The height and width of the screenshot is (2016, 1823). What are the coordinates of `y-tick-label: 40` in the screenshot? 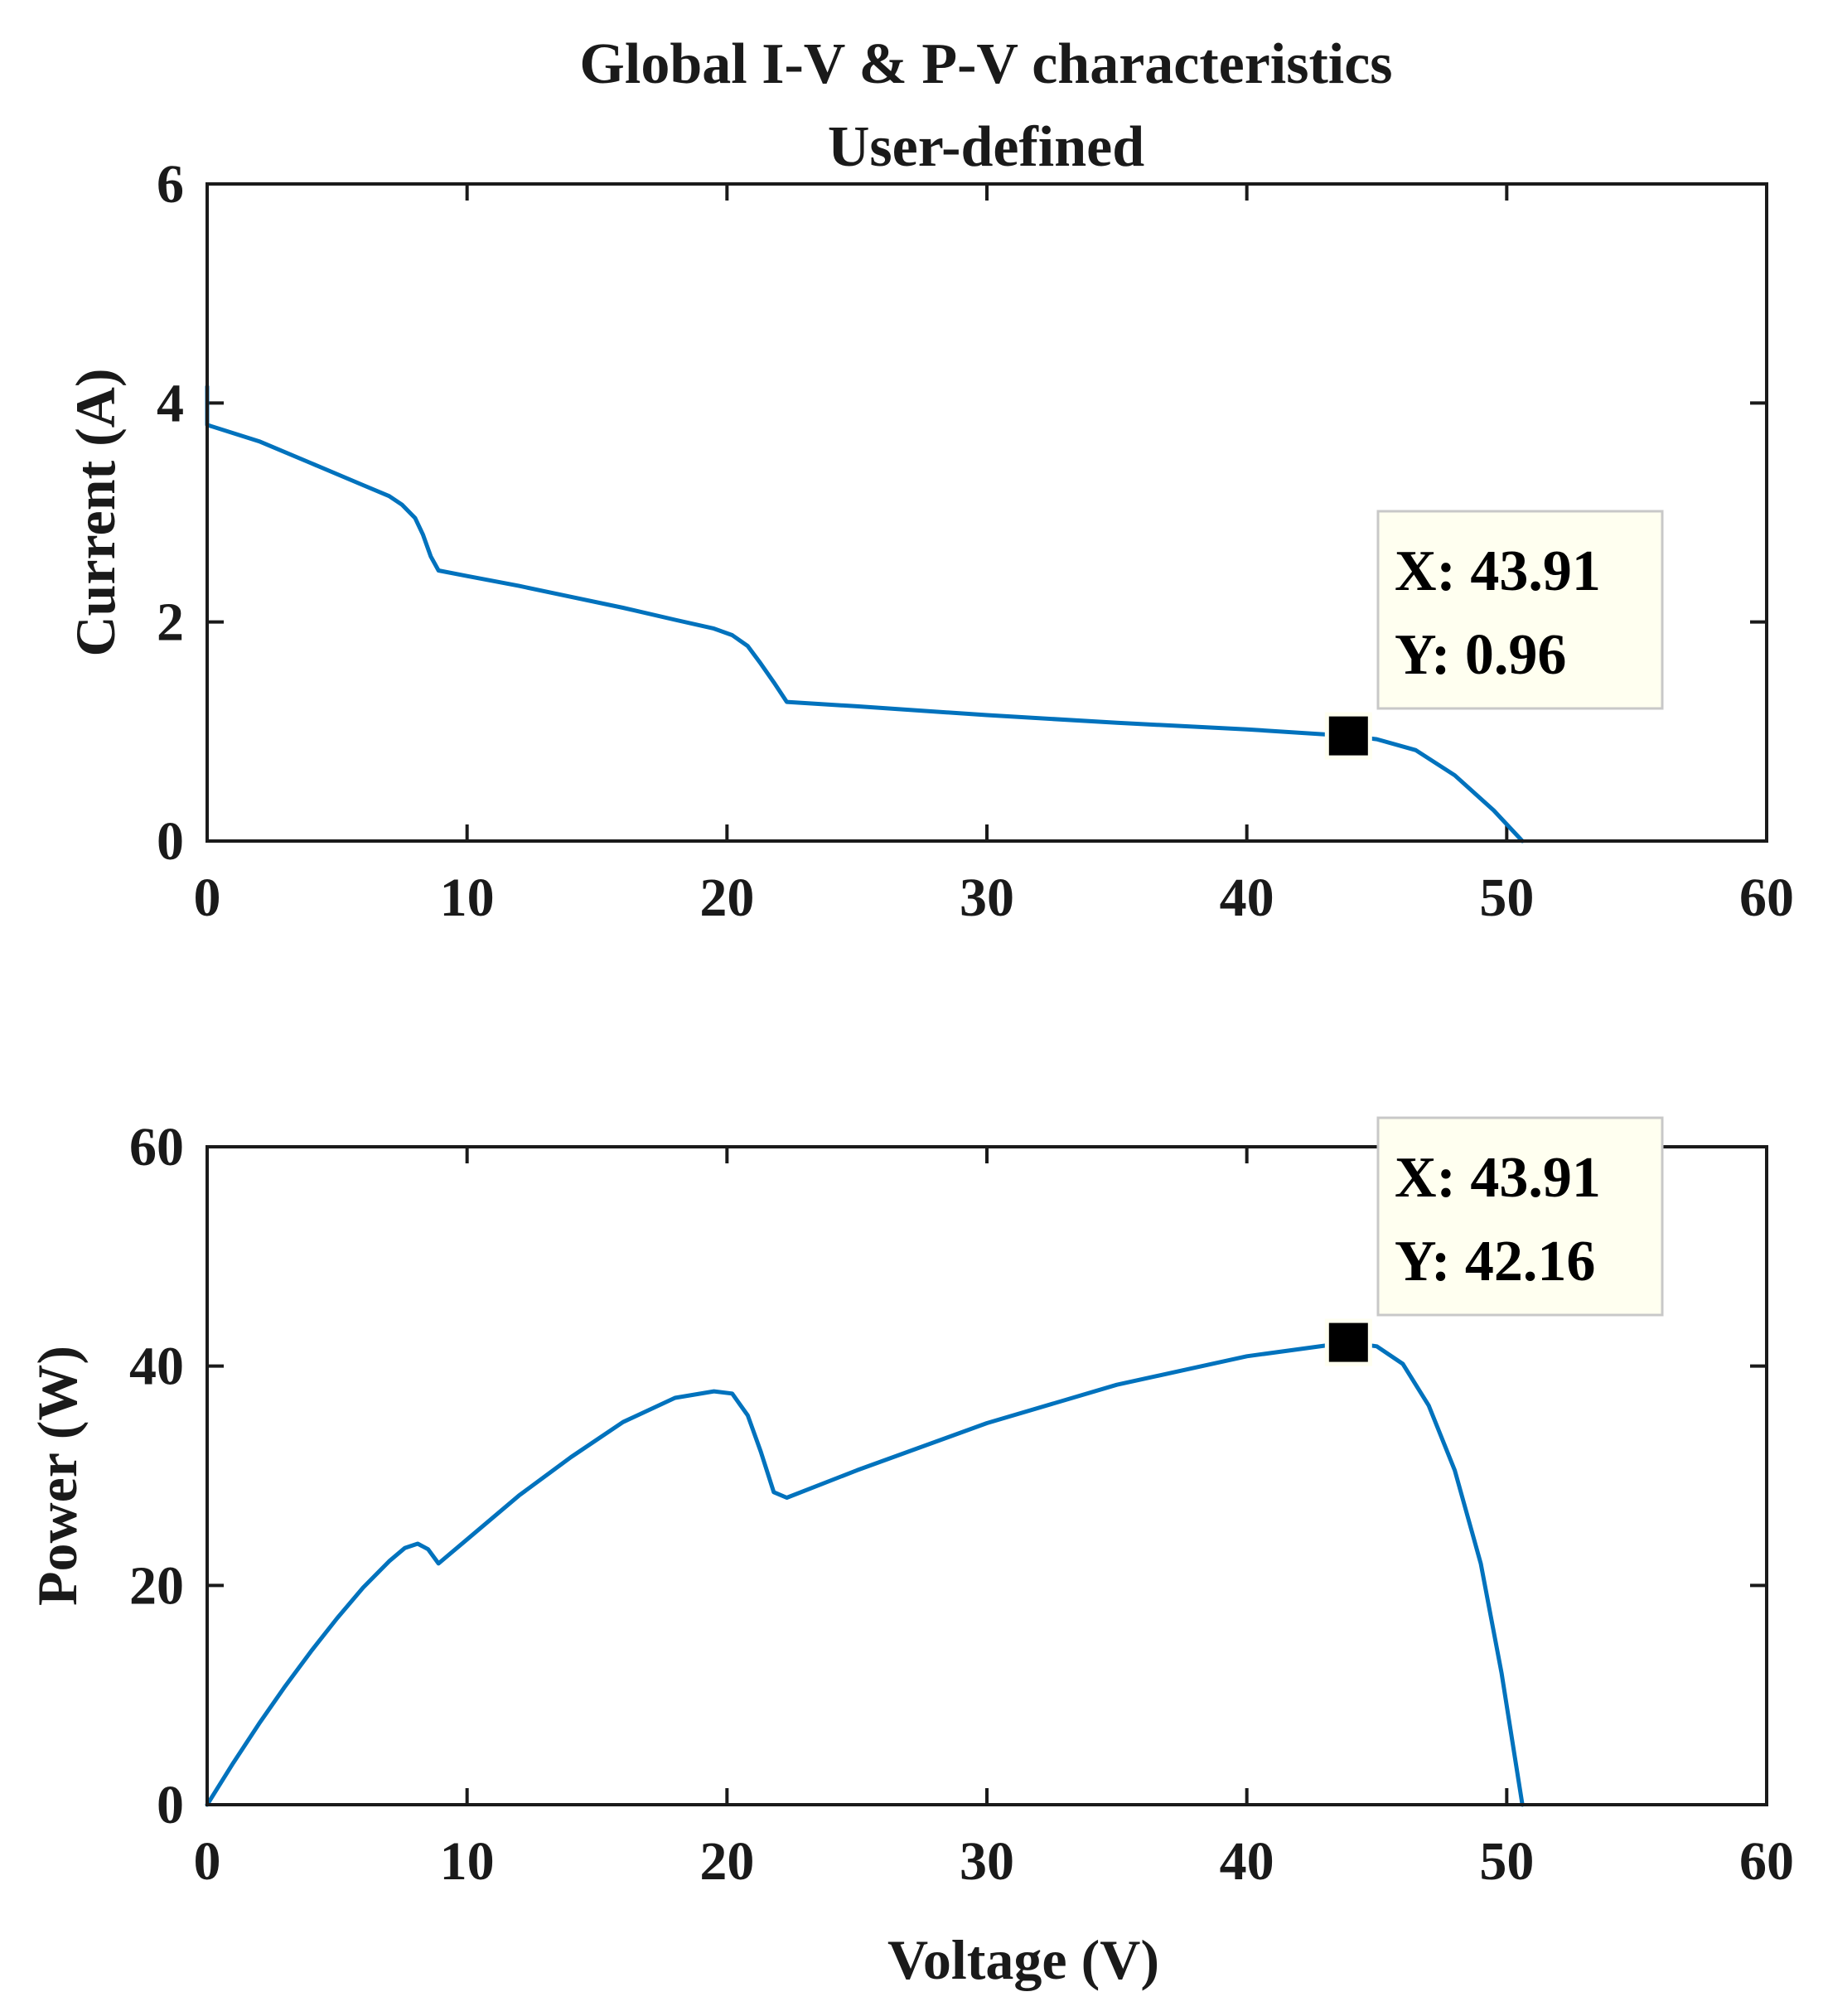 It's located at (157, 1367).